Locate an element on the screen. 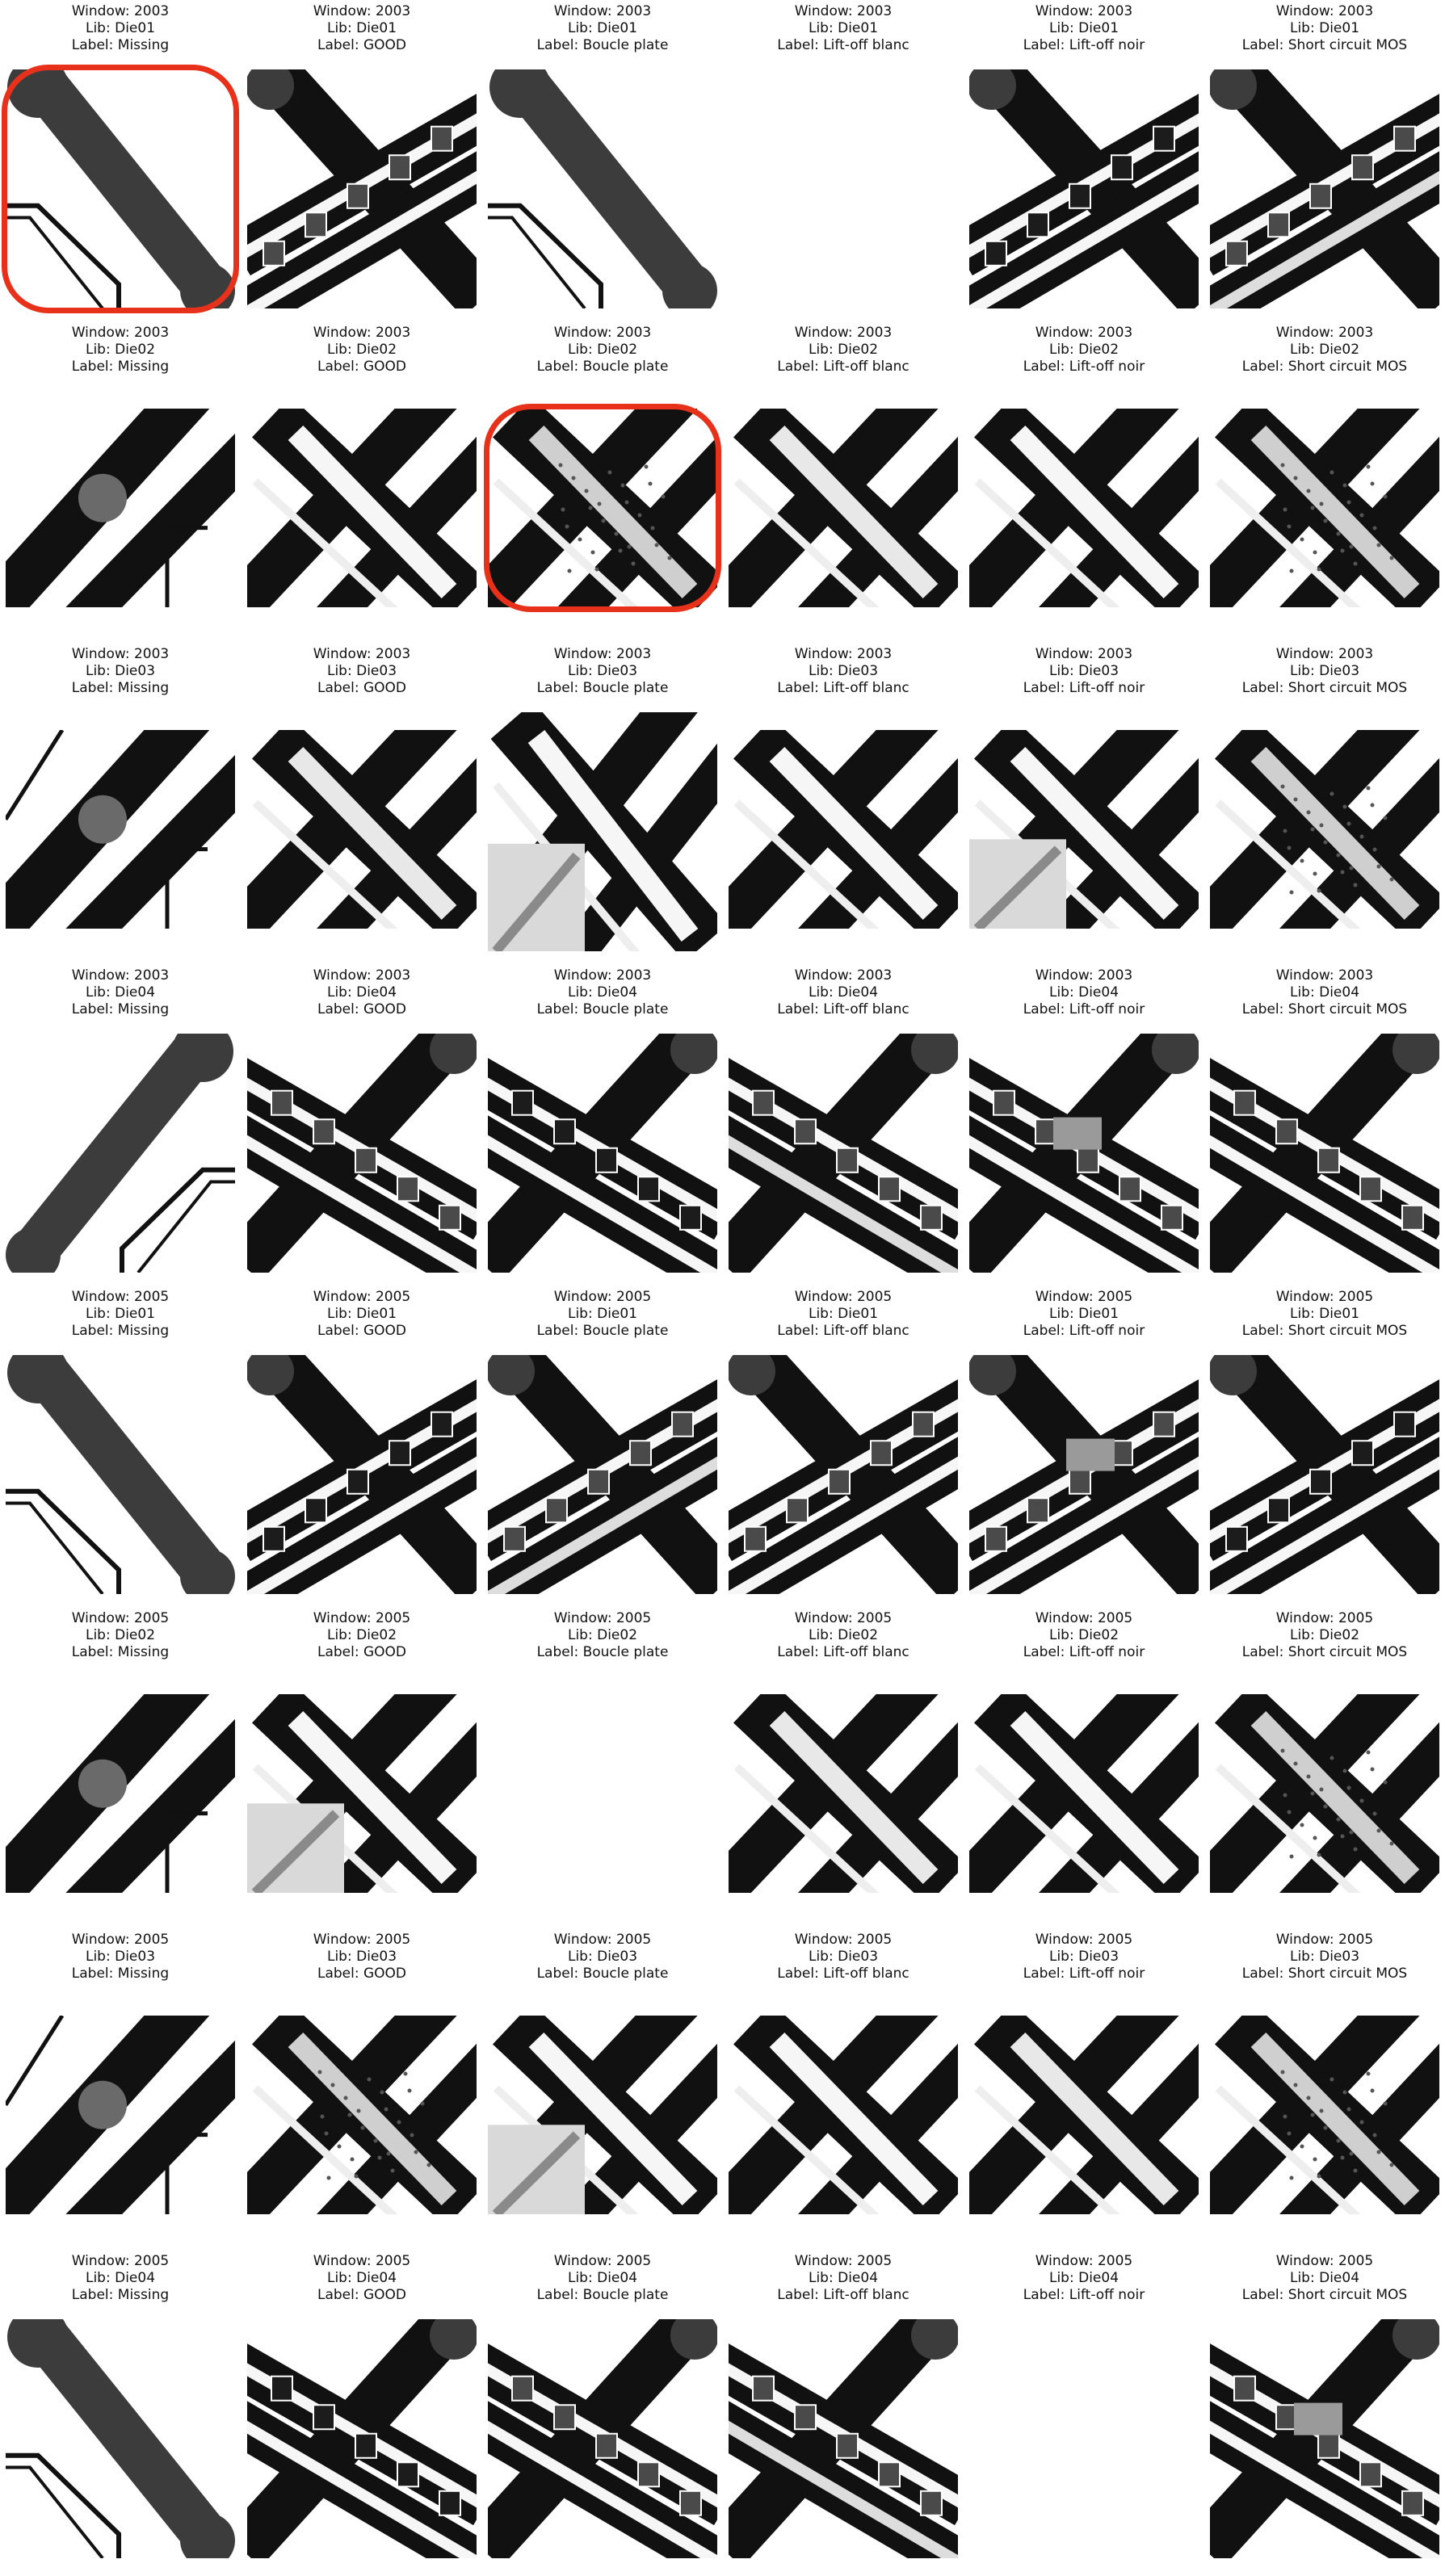  caption-label: Label: Lift-off blanc is located at coordinates (843, 1974).